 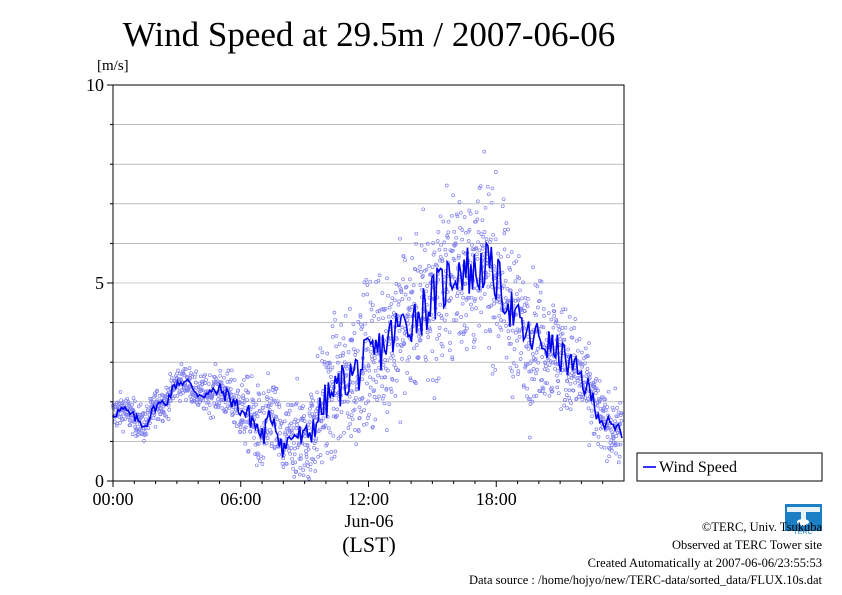 What do you see at coordinates (240, 499) in the screenshot?
I see `x-tick-label: 06:00` at bounding box center [240, 499].